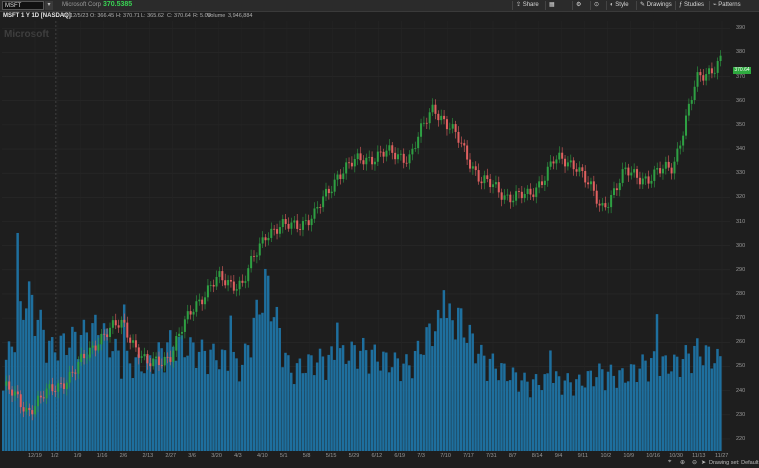 The width and height of the screenshot is (759, 468). Describe the element at coordinates (741, 197) in the screenshot. I see `y-tick-label: 320` at that location.